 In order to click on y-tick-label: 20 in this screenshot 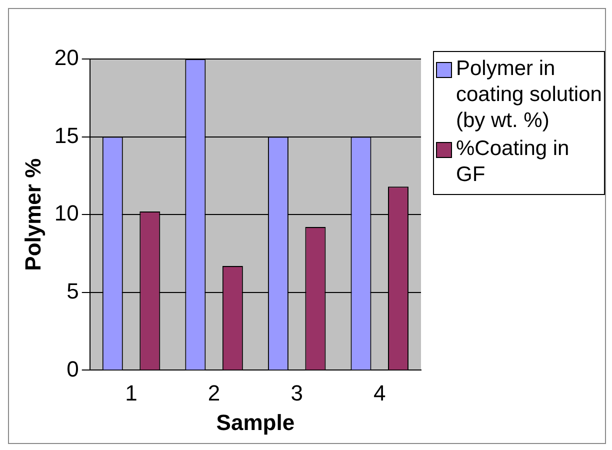, I will do `click(66, 57)`.